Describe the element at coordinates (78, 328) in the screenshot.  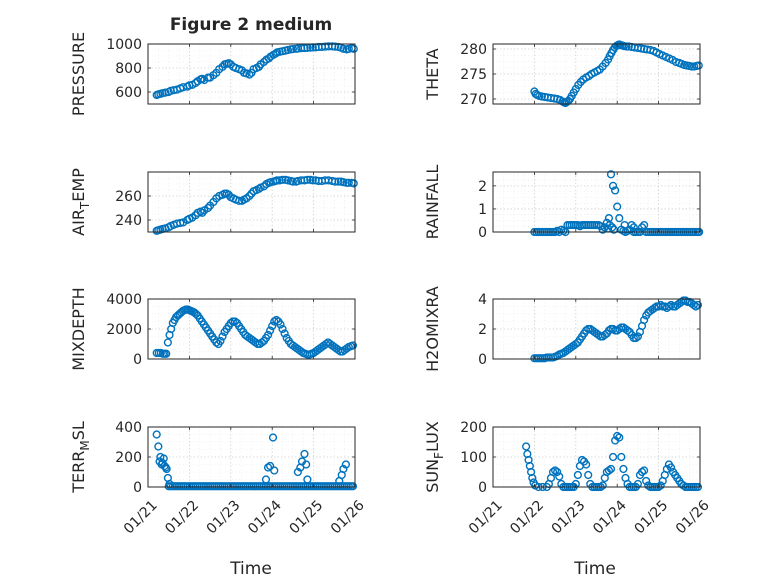
I see `mixdepth-ylabel: MIXDEPTH` at that location.